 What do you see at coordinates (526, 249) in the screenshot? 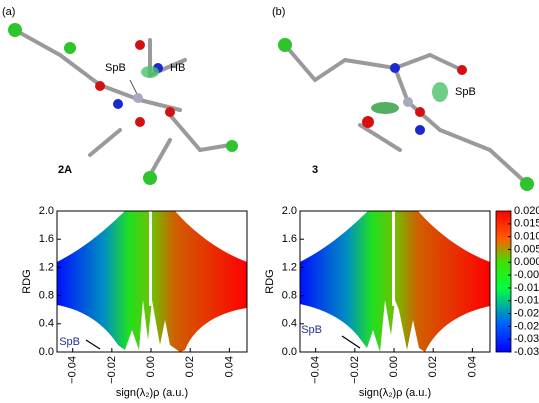
I see `colorbar-tick-label: 0.005` at bounding box center [526, 249].